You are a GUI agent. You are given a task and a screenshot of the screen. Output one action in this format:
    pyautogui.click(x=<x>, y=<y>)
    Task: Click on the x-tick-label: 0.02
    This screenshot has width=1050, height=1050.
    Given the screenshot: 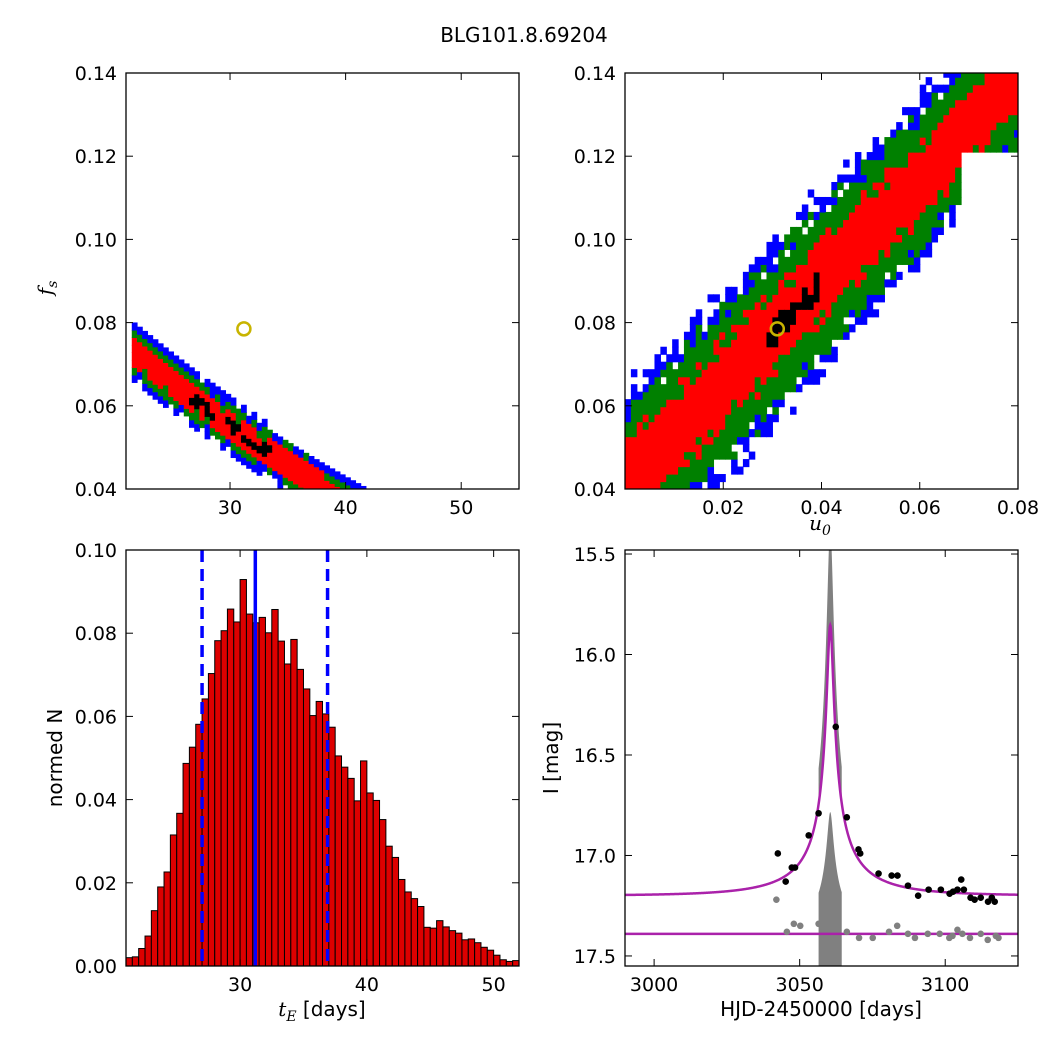 What is the action you would take?
    pyautogui.click(x=723, y=508)
    